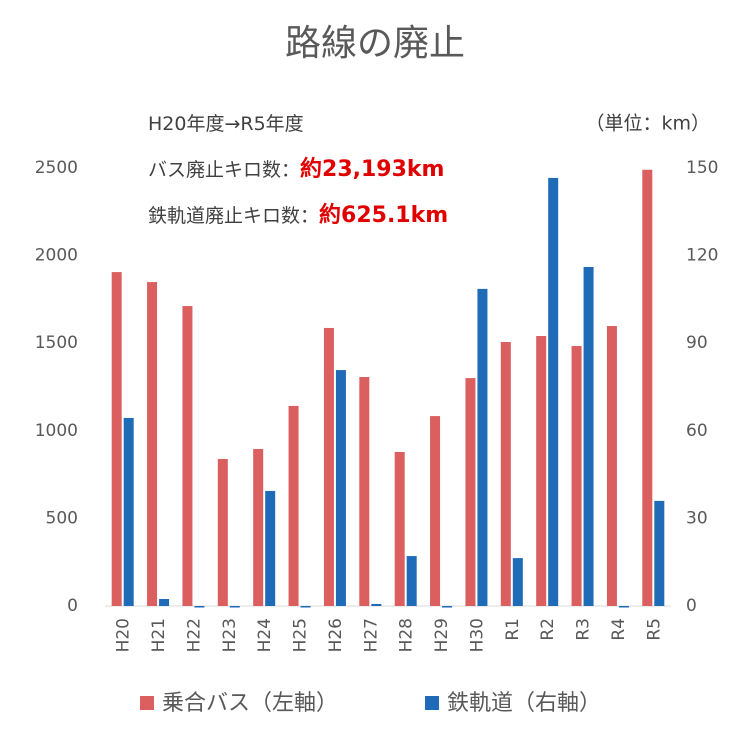  What do you see at coordinates (224, 170) in the screenshot?
I see `annotation-text: バス廃止キロ数：` at bounding box center [224, 170].